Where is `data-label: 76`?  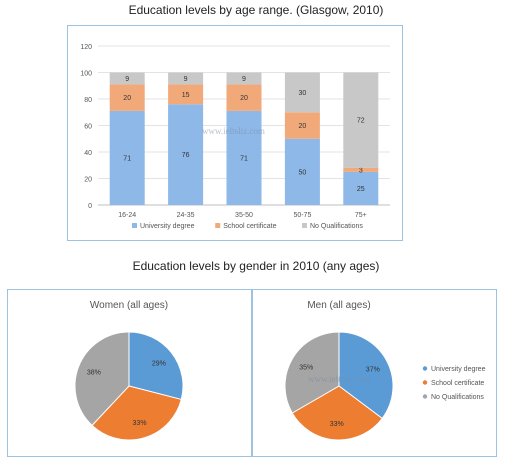
data-label: 76 is located at coordinates (186, 155).